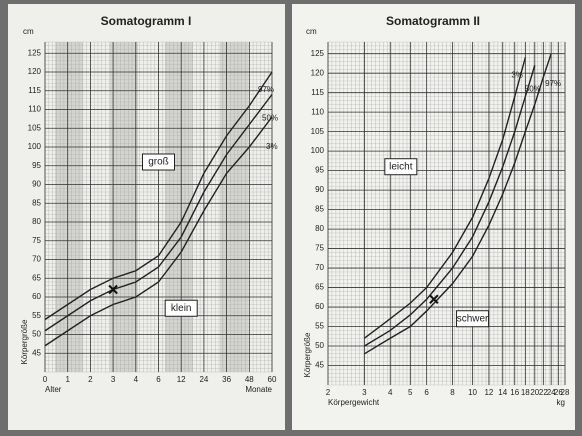 The width and height of the screenshot is (582, 436). What do you see at coordinates (146, 21) in the screenshot?
I see `chart-title: Somatogramm I` at bounding box center [146, 21].